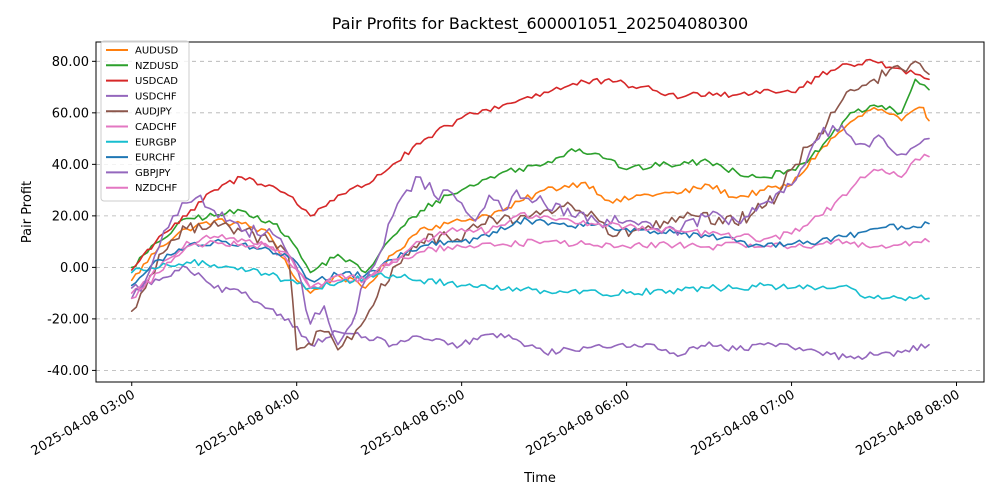 The height and width of the screenshot is (500, 1000). Describe the element at coordinates (27, 212) in the screenshot. I see `y-axis-label: Pair Profit` at that location.